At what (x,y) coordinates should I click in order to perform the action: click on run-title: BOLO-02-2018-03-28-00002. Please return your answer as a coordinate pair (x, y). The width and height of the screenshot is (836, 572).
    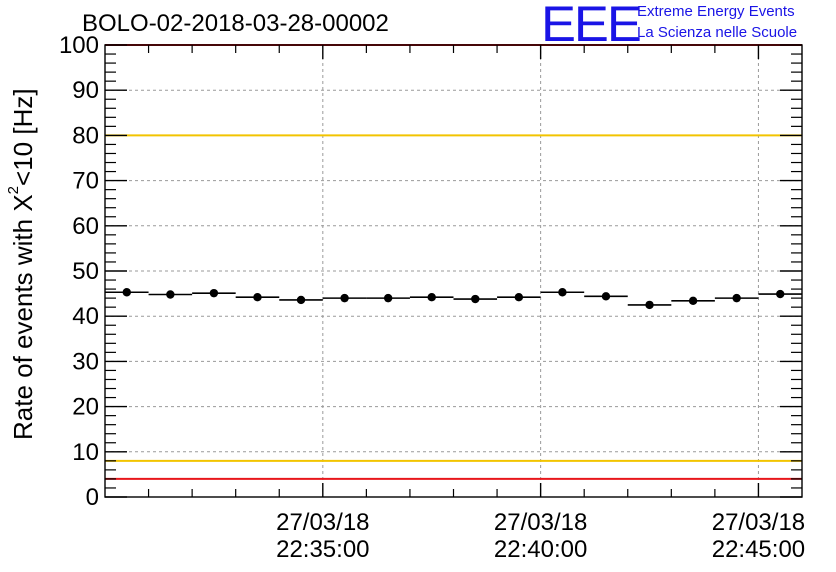
    Looking at the image, I should click on (235, 23).